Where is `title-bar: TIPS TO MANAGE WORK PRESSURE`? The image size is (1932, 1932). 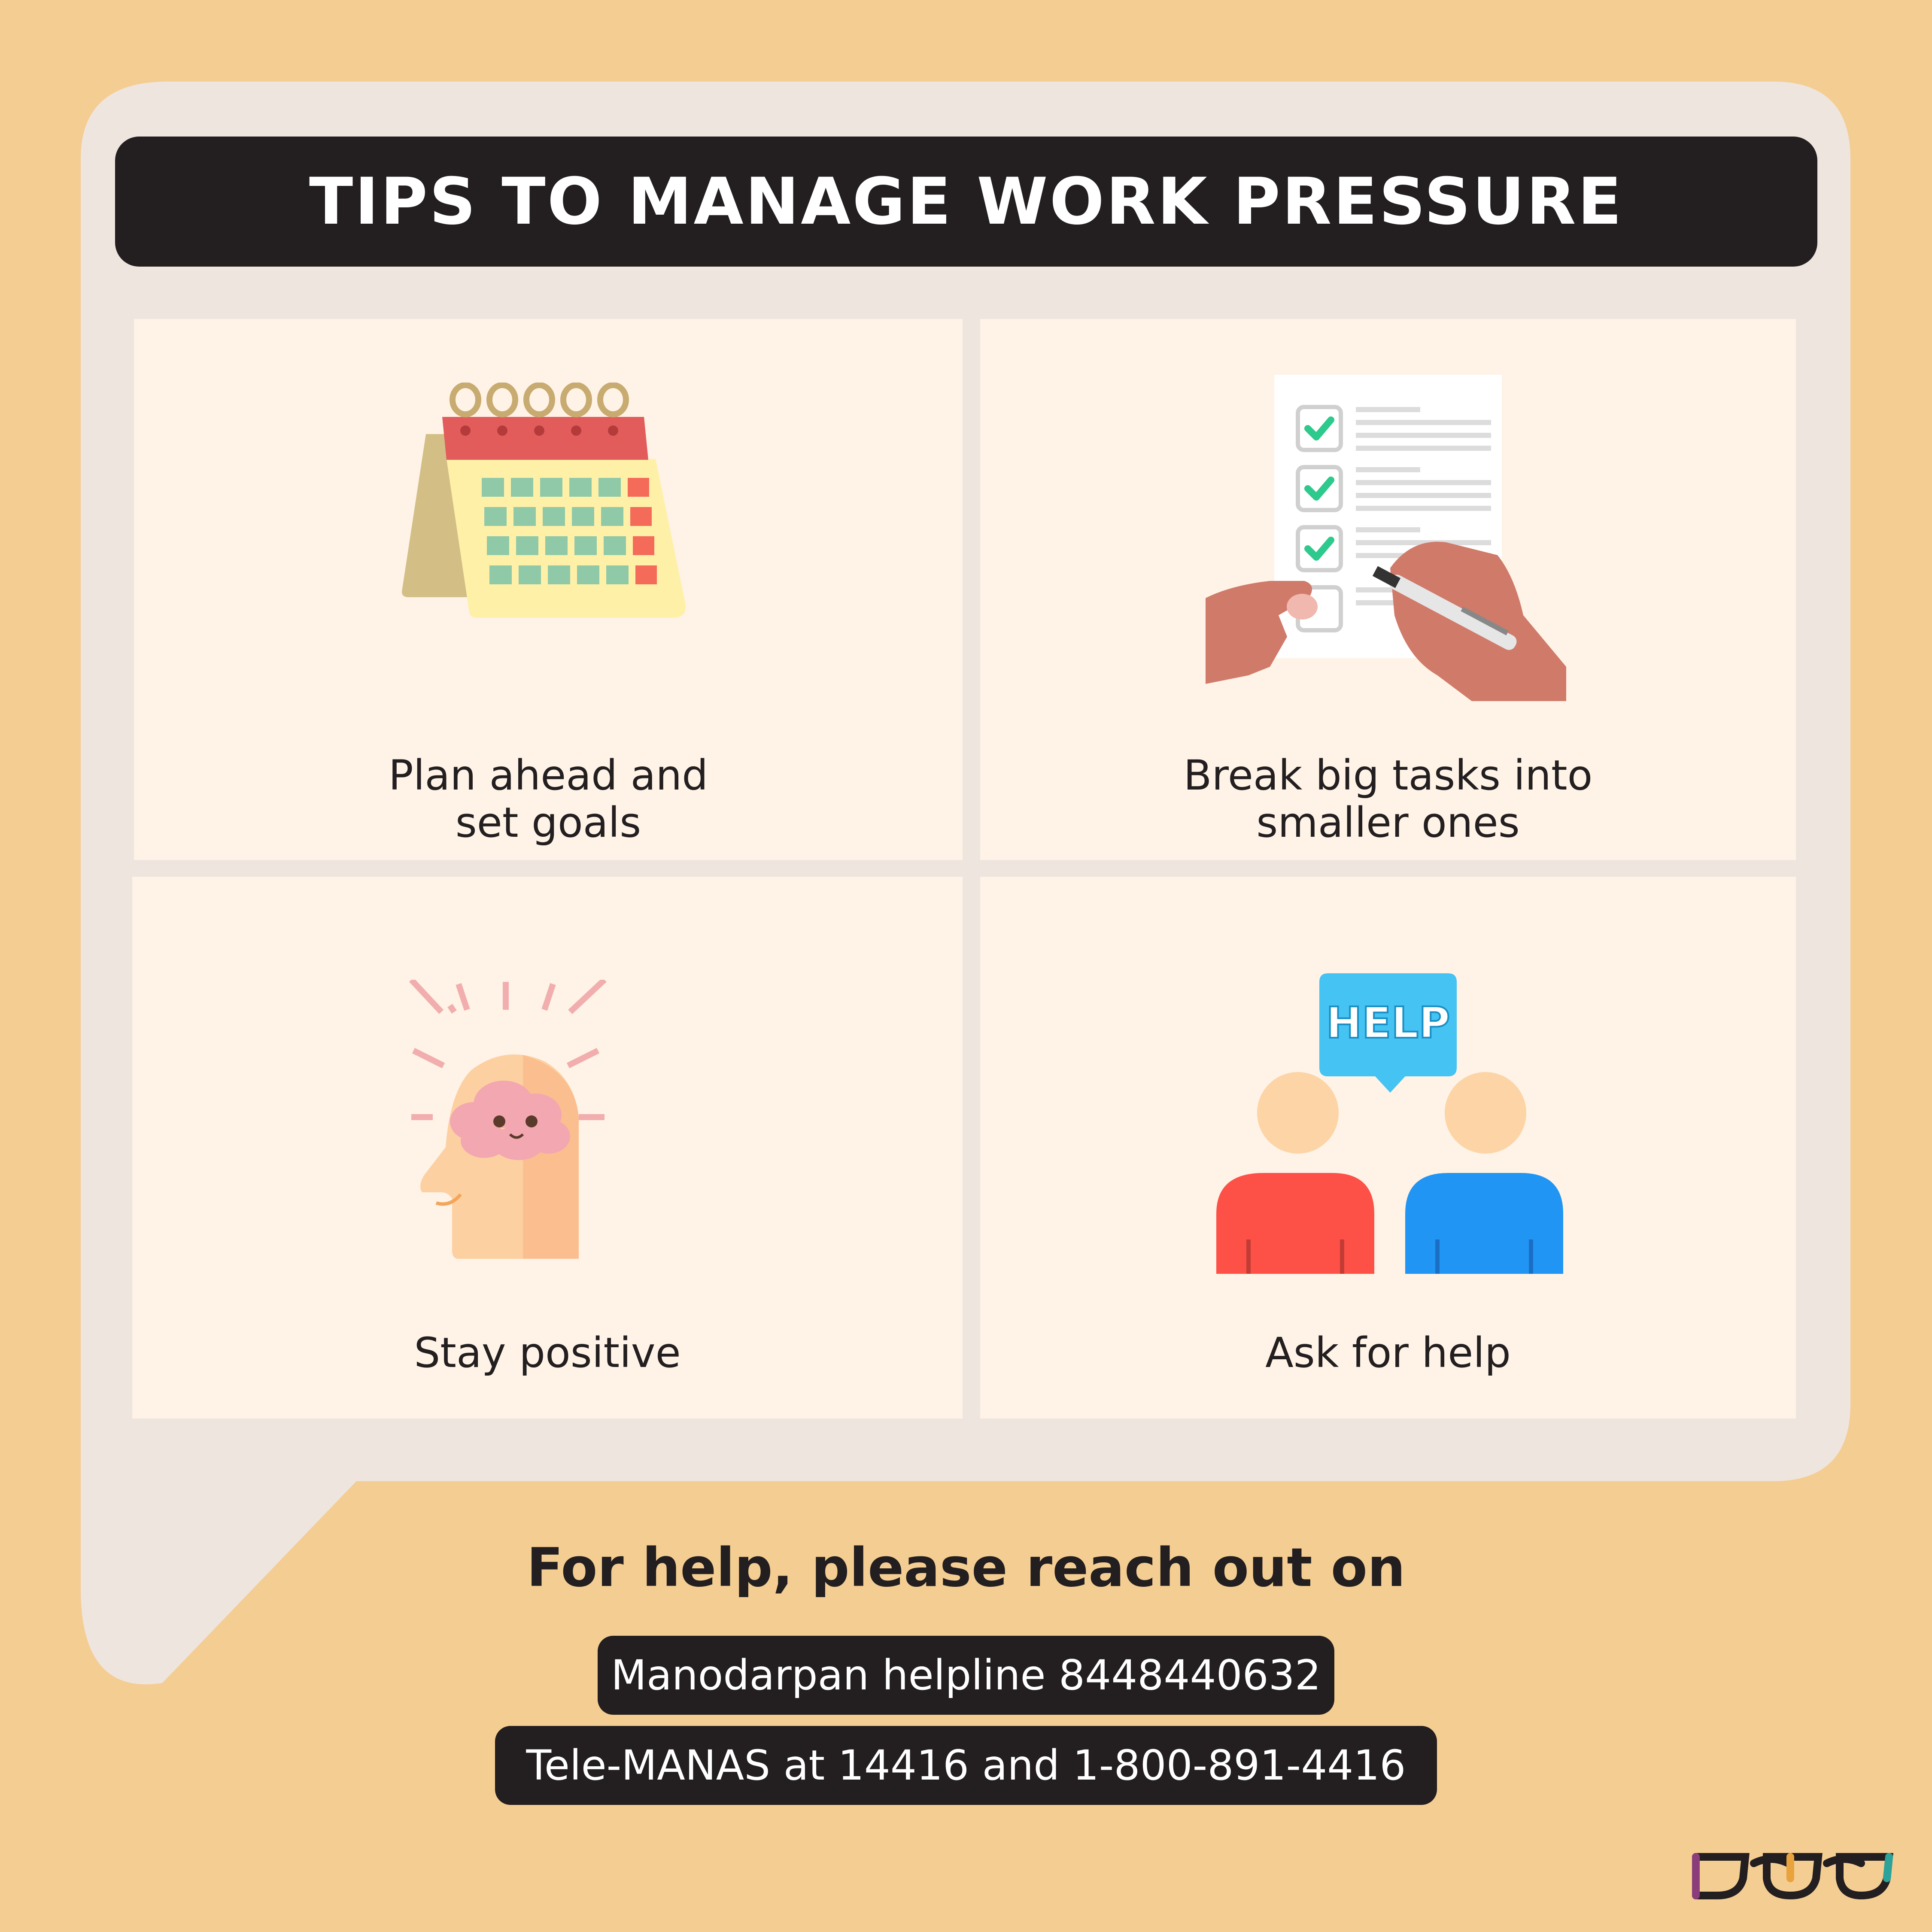
title-bar: TIPS TO MANAGE WORK PRESSURE is located at coordinates (966, 202).